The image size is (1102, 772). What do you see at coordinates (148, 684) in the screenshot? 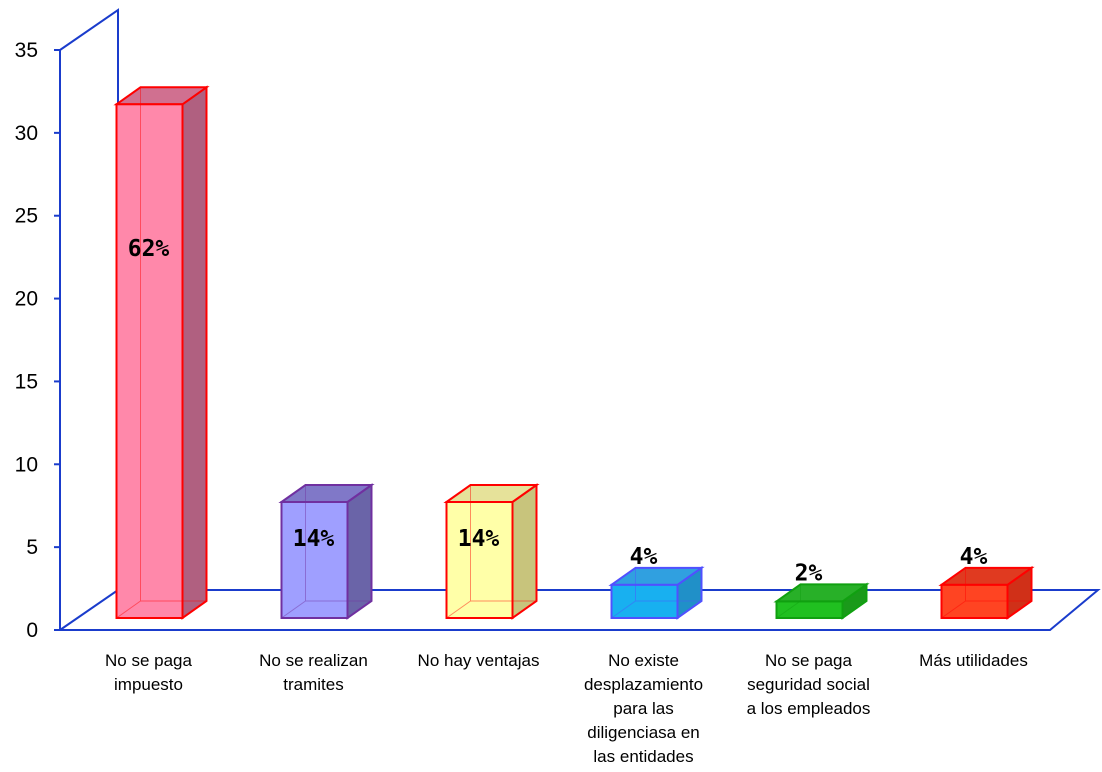
I see `x-tick-label-line: impuesto` at bounding box center [148, 684].